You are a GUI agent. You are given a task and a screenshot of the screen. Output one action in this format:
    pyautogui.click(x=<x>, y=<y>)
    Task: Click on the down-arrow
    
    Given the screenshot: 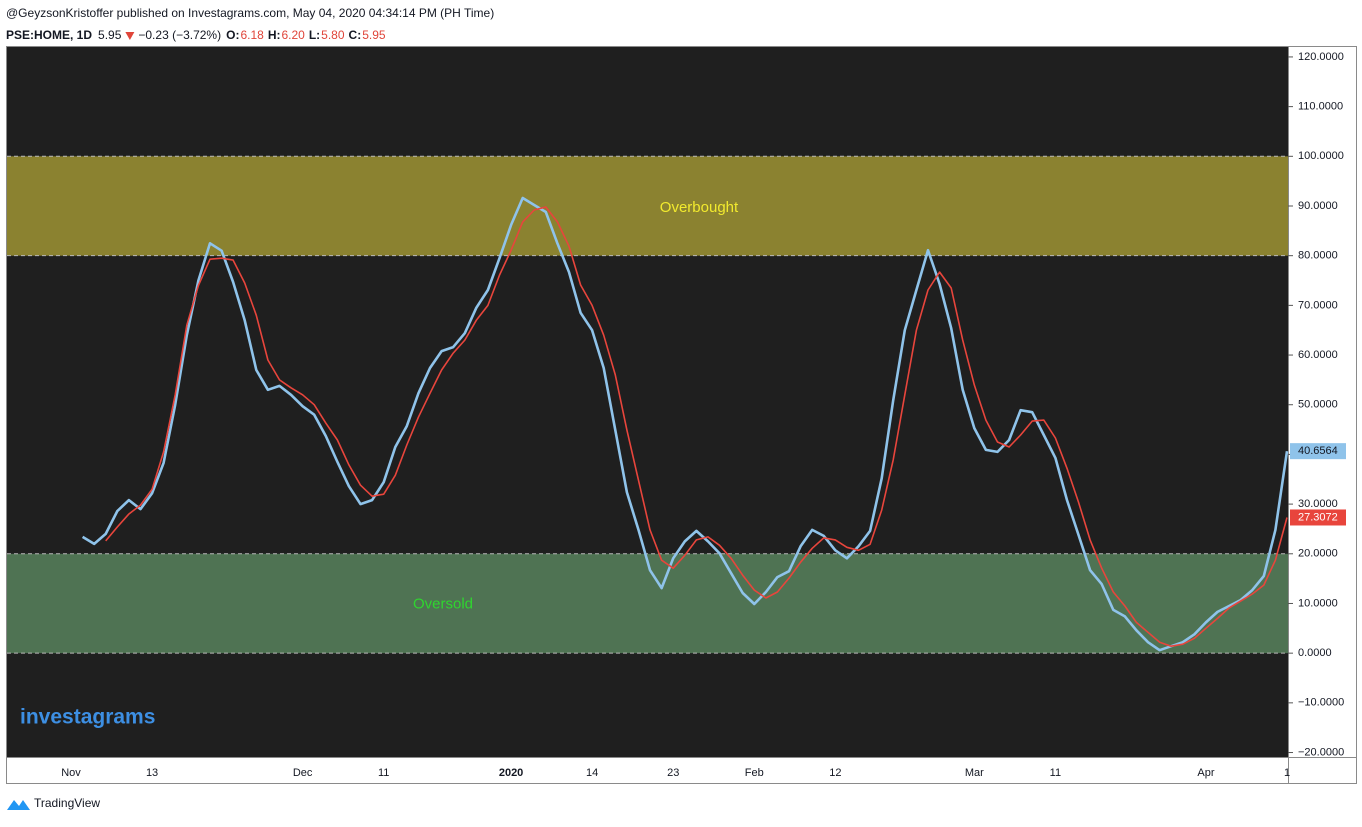 What is the action you would take?
    pyautogui.click(x=130, y=36)
    